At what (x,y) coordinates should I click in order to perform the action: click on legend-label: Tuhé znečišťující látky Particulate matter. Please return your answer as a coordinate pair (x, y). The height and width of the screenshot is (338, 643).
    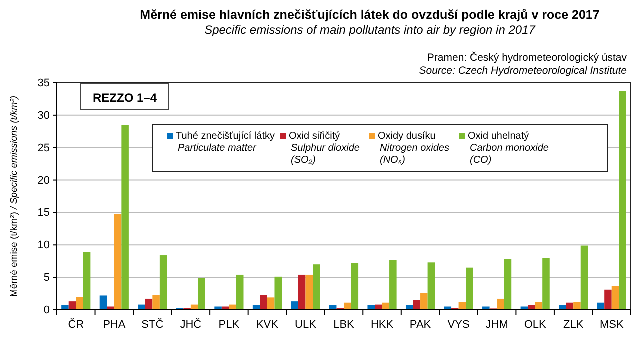
    Looking at the image, I should click on (225, 142).